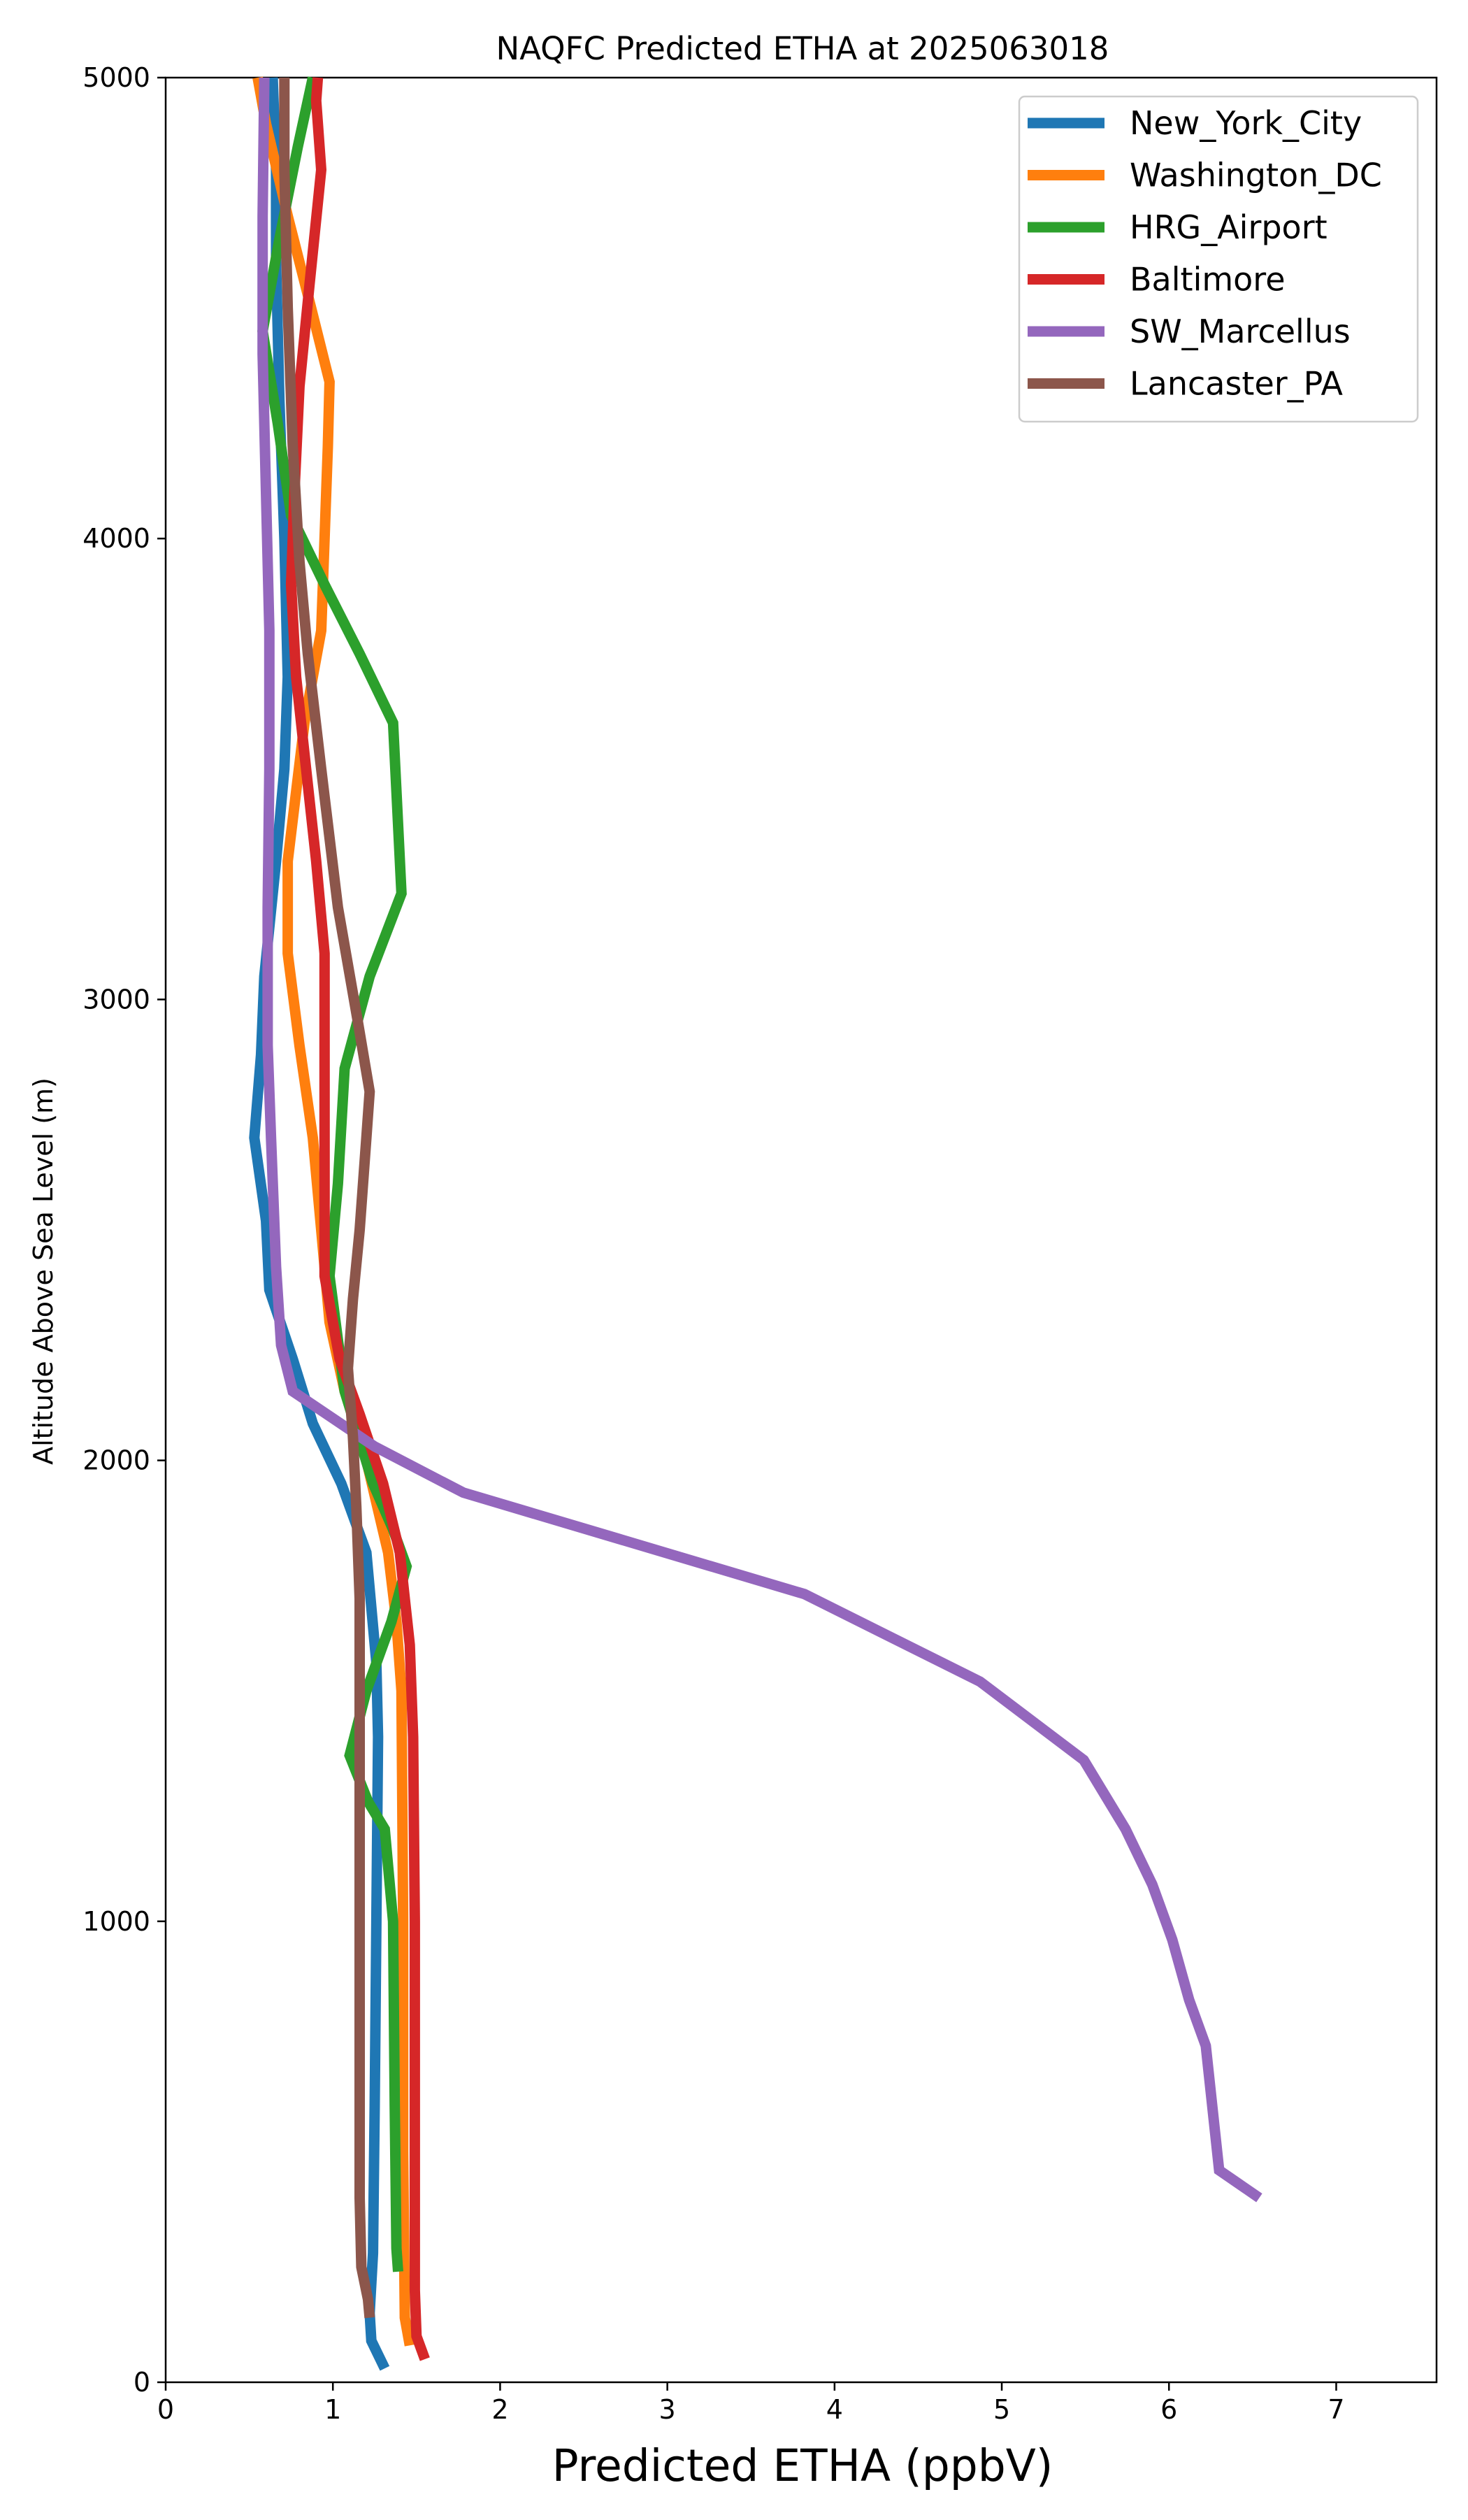 This screenshot has width=1468, height=2520. What do you see at coordinates (116, 77) in the screenshot?
I see `y-tick-label: 5000` at bounding box center [116, 77].